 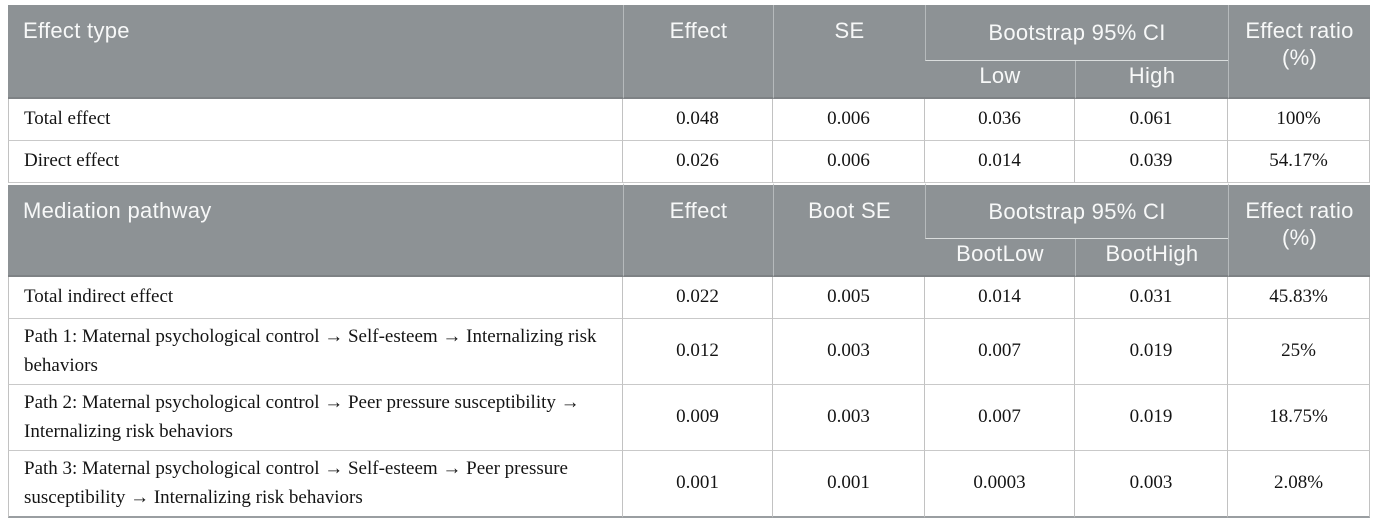 What do you see at coordinates (1000, 258) in the screenshot?
I see `header-ci-bootlow: BootLow` at bounding box center [1000, 258].